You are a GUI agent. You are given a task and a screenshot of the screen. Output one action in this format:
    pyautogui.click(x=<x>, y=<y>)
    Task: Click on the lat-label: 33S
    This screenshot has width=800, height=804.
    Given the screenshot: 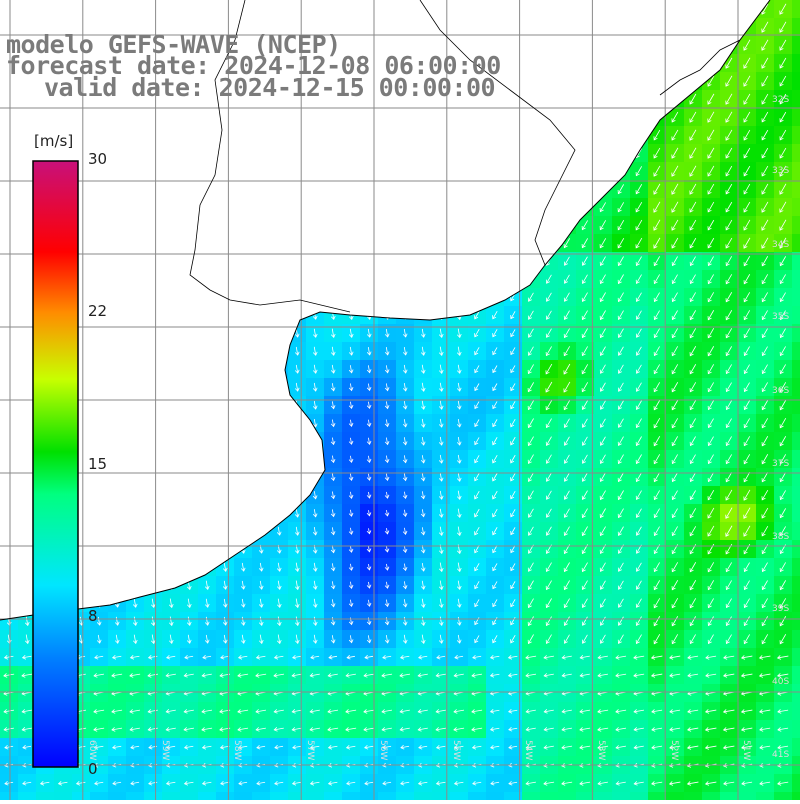 What is the action you would take?
    pyautogui.click(x=780, y=171)
    